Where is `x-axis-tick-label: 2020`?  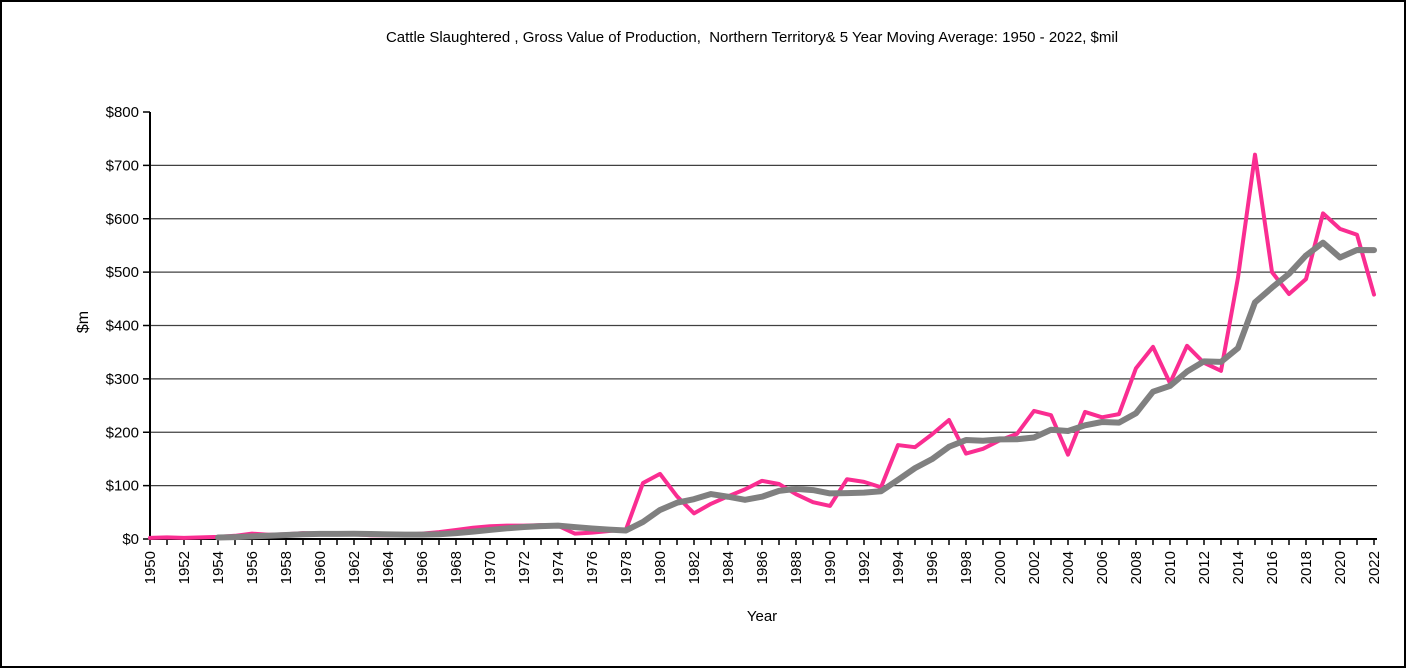 x-axis-tick-label: 2020 is located at coordinates (1340, 567).